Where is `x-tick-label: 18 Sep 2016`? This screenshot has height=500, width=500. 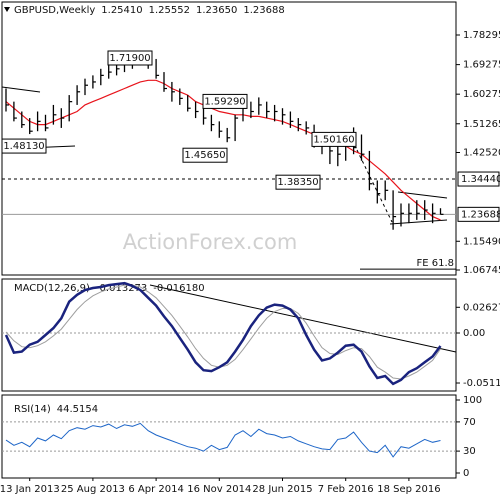 x-tick-label: 18 Sep 2016 is located at coordinates (408, 489).